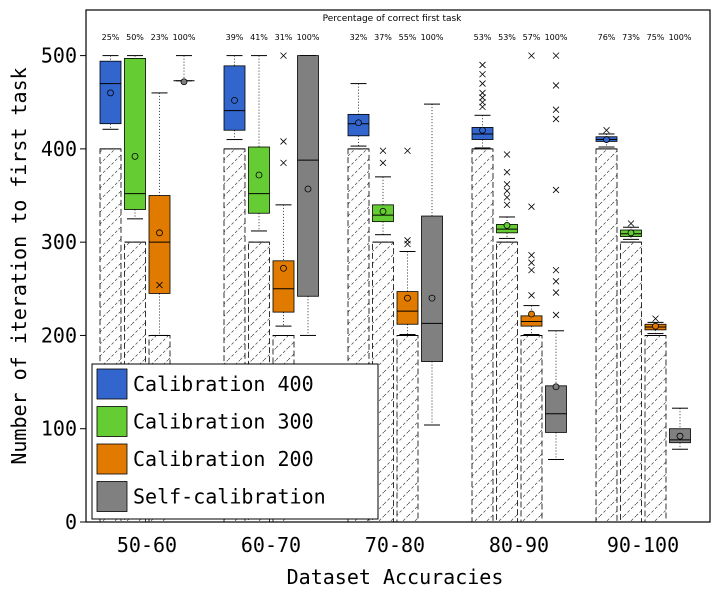 This screenshot has height=595, width=719. I want to click on percentage-label: 55%, so click(408, 37).